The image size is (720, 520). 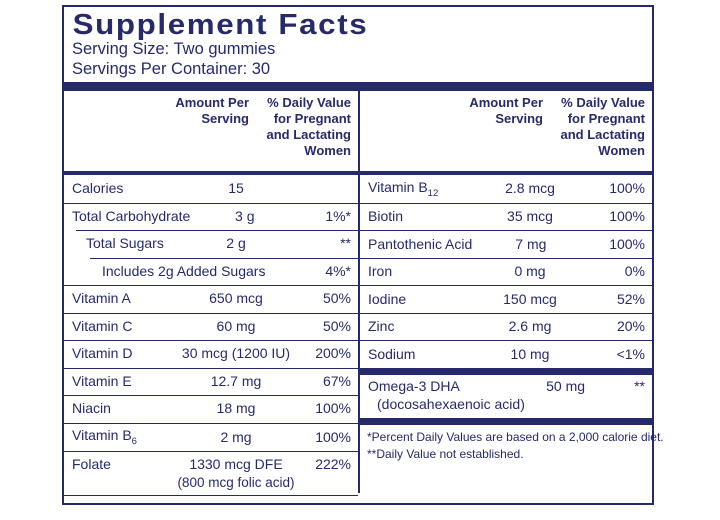 I want to click on nutrient-name: Total Sugars, so click(x=125, y=243).